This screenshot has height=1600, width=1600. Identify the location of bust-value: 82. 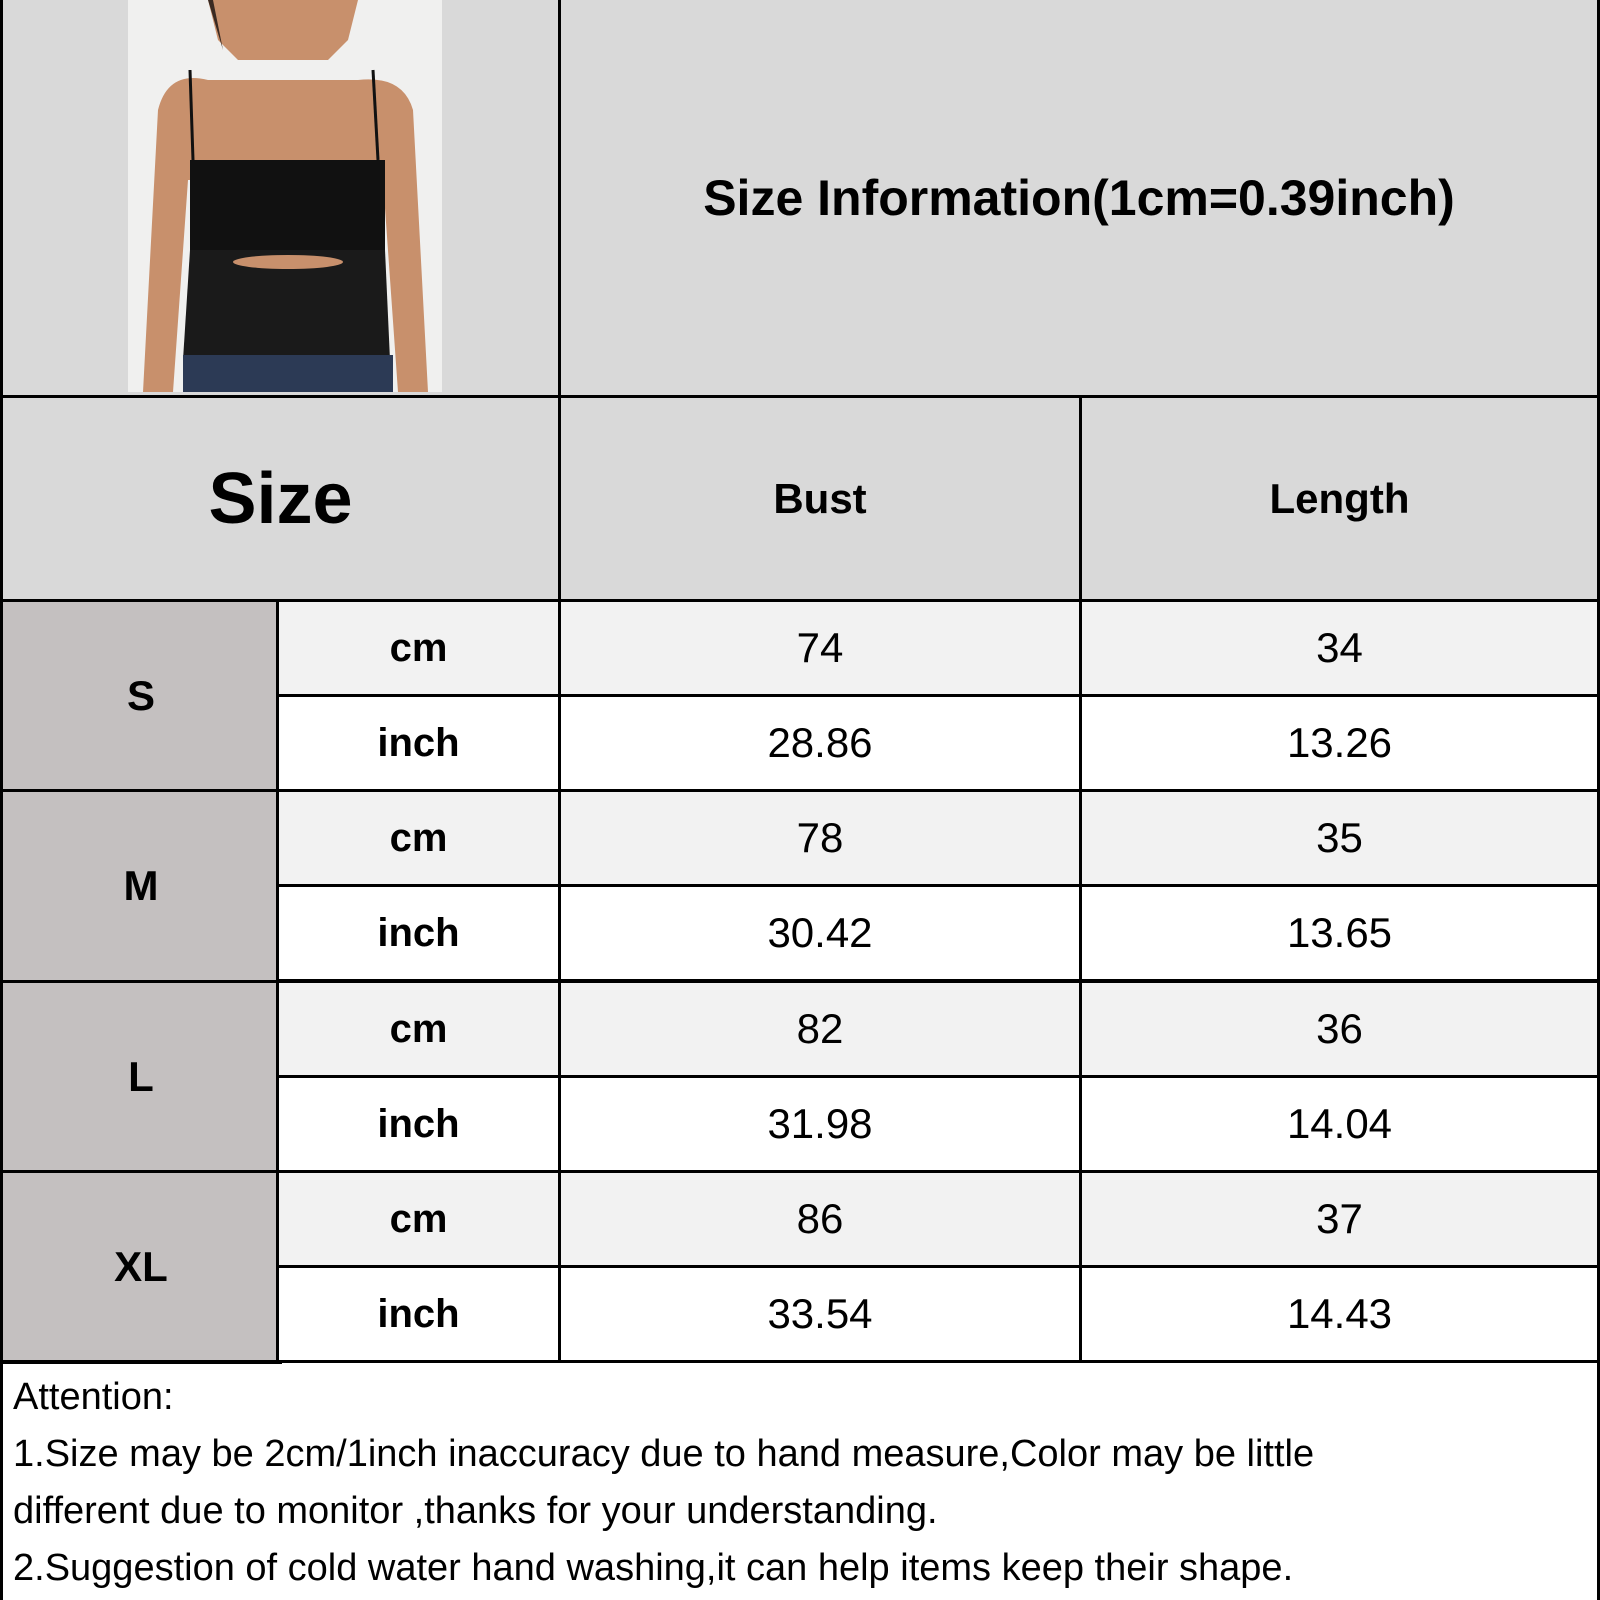
(820, 1028).